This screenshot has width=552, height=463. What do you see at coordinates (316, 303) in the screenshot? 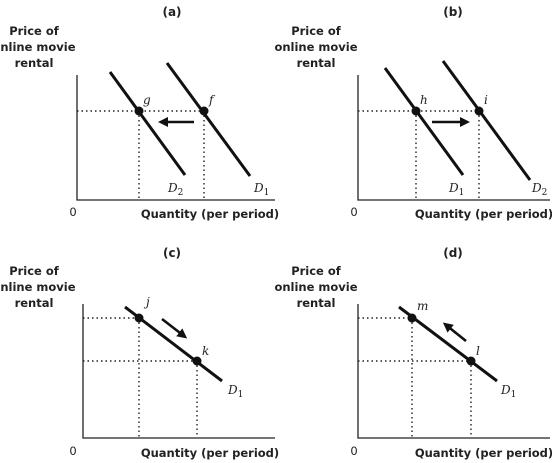
I see `panel-d-y-label-line-3: rental` at bounding box center [316, 303].